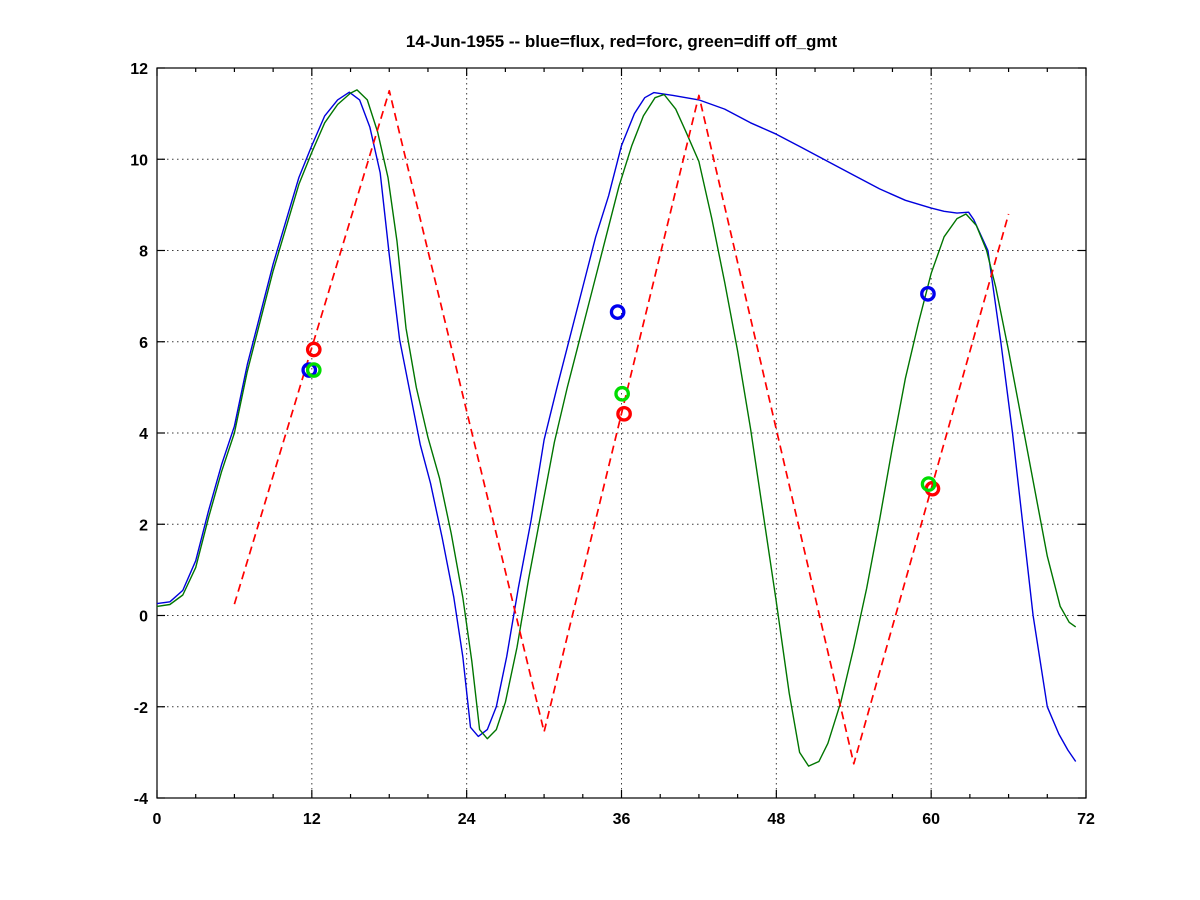 This screenshot has height=900, width=1200. Describe the element at coordinates (143, 525) in the screenshot. I see `y-tick-label-2: 2` at that location.